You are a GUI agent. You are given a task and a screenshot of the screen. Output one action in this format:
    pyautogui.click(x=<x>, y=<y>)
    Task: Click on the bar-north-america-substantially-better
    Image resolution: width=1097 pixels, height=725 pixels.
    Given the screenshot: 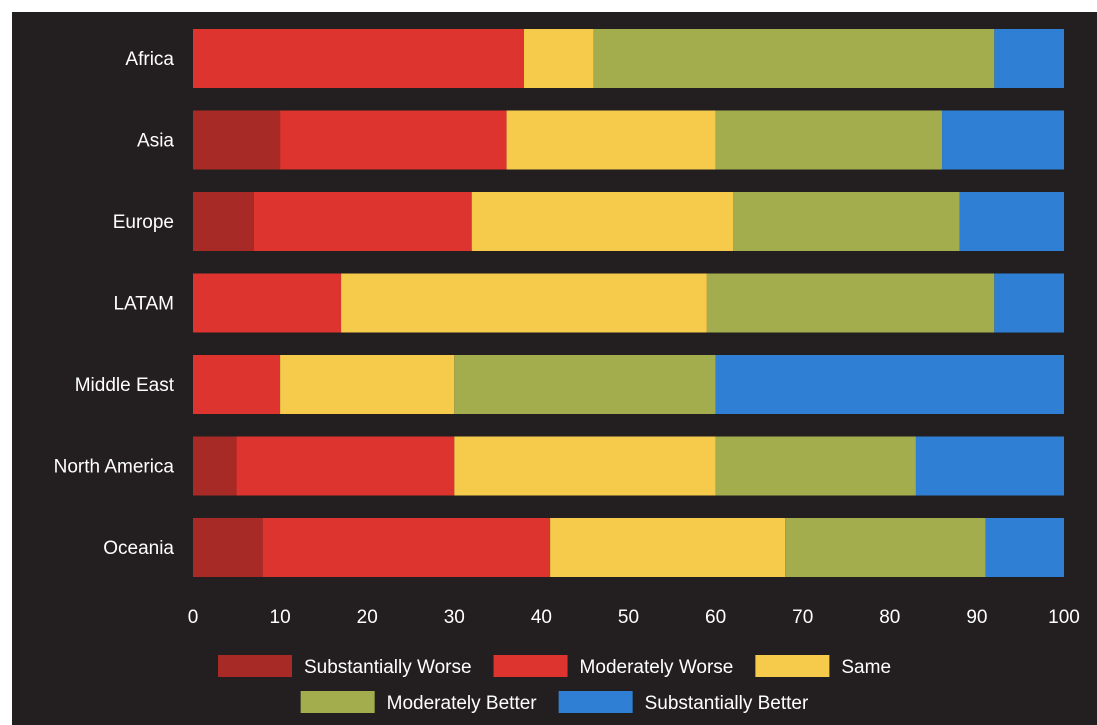 What is the action you would take?
    pyautogui.click(x=989, y=466)
    